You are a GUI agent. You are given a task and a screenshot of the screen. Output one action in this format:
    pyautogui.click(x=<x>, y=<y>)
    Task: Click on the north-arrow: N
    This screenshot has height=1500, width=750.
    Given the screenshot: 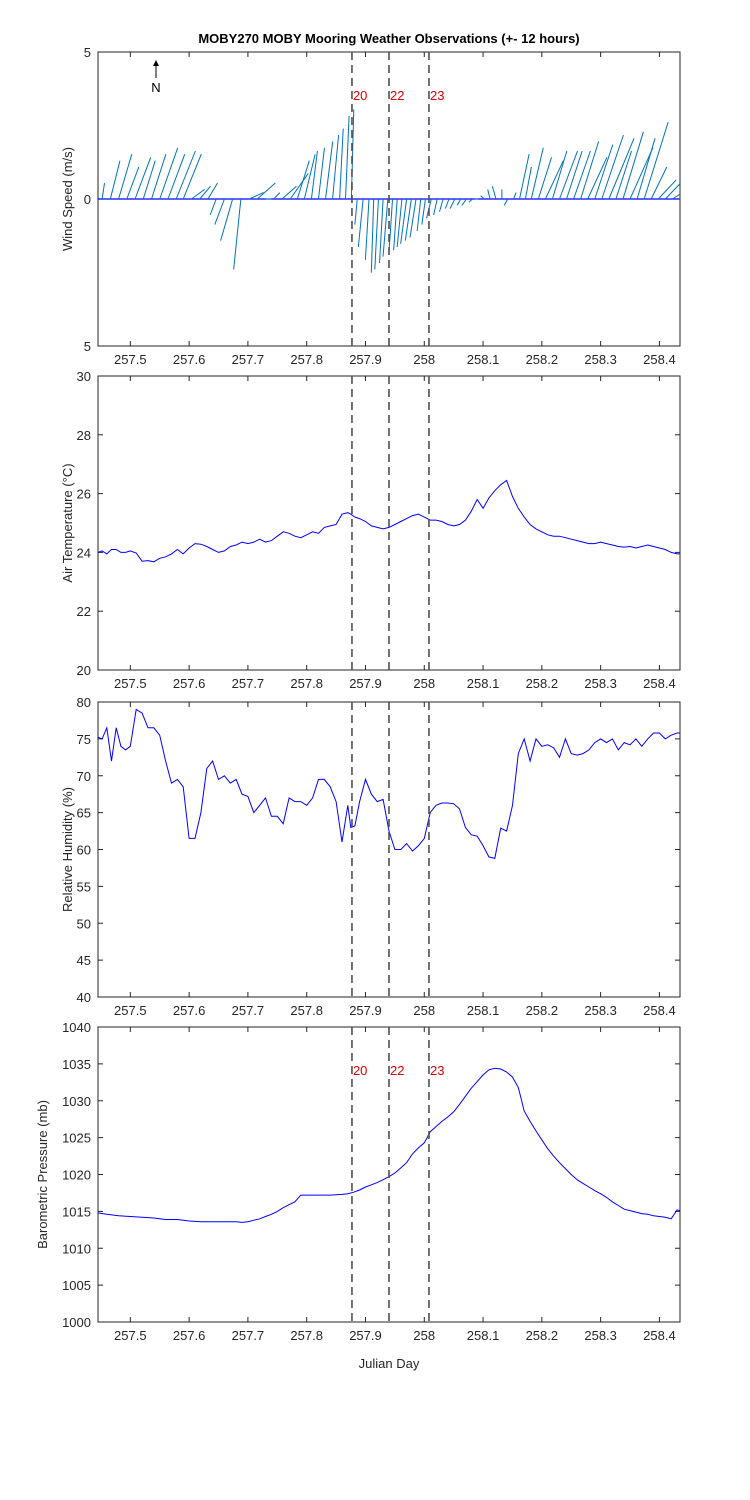 What is the action you would take?
    pyautogui.click(x=156, y=77)
    